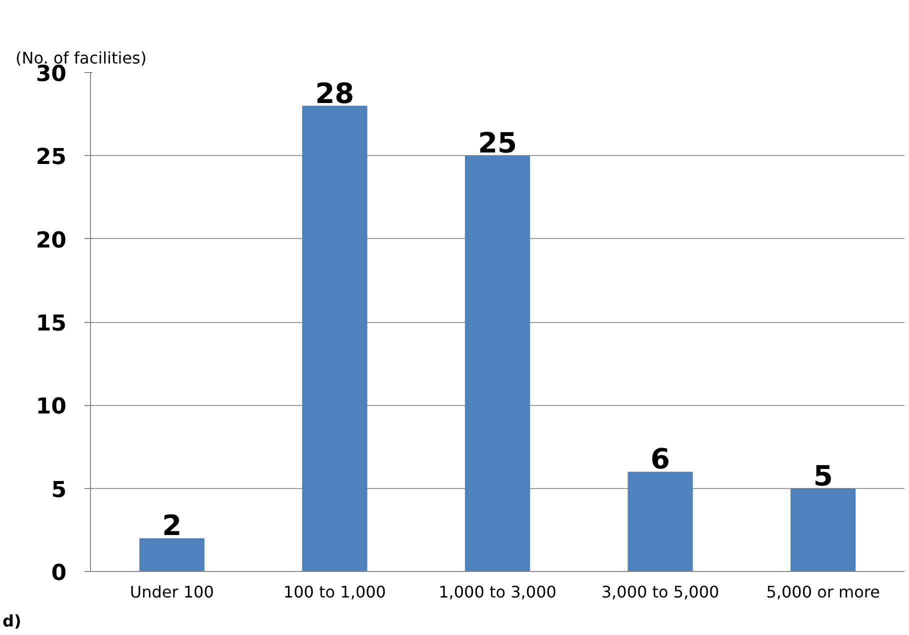  Describe the element at coordinates (823, 475) in the screenshot. I see `data-label: 5` at that location.